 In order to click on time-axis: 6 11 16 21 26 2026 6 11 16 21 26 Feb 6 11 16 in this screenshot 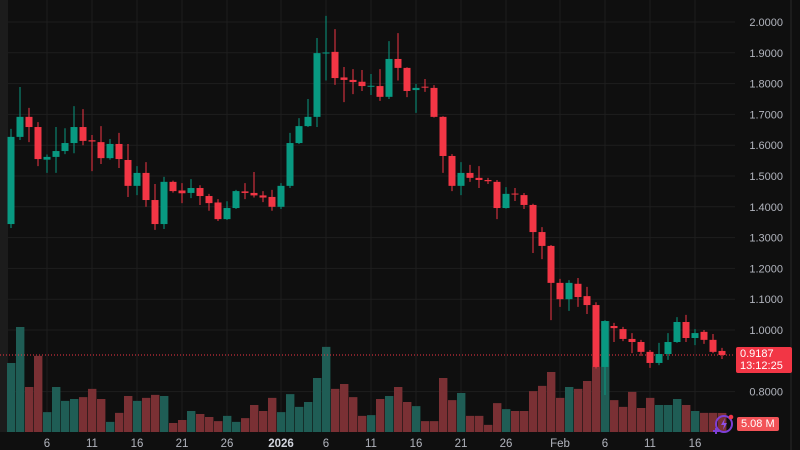, I will do `click(373, 444)`.